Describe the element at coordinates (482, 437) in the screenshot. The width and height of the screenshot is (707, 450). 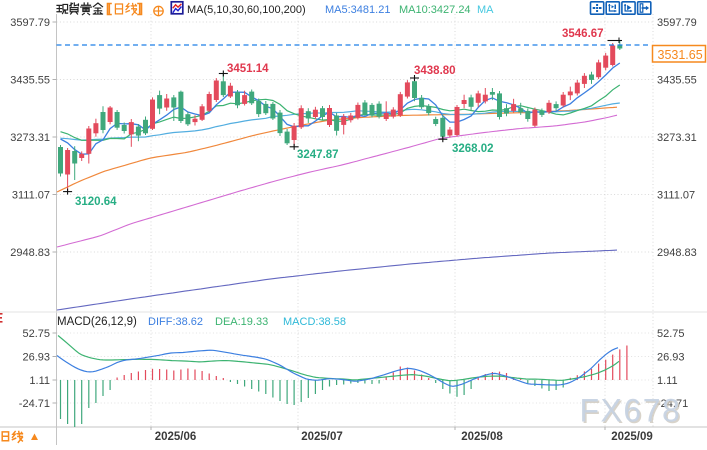
I see `svg-text: 2025/08` at that location.